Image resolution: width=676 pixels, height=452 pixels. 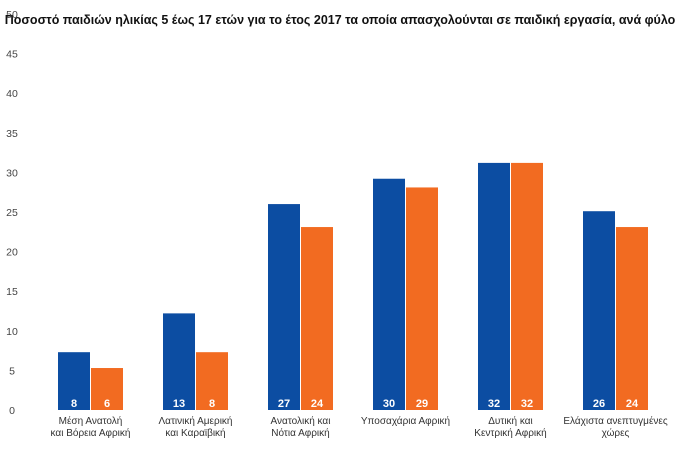 What do you see at coordinates (12, 15) in the screenshot?
I see `y-tick-label: 50` at bounding box center [12, 15].